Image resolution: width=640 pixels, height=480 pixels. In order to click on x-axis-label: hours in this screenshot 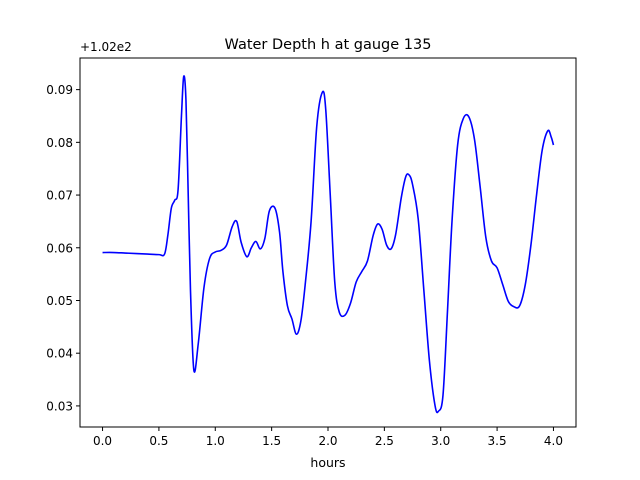, I will do `click(327, 462)`.